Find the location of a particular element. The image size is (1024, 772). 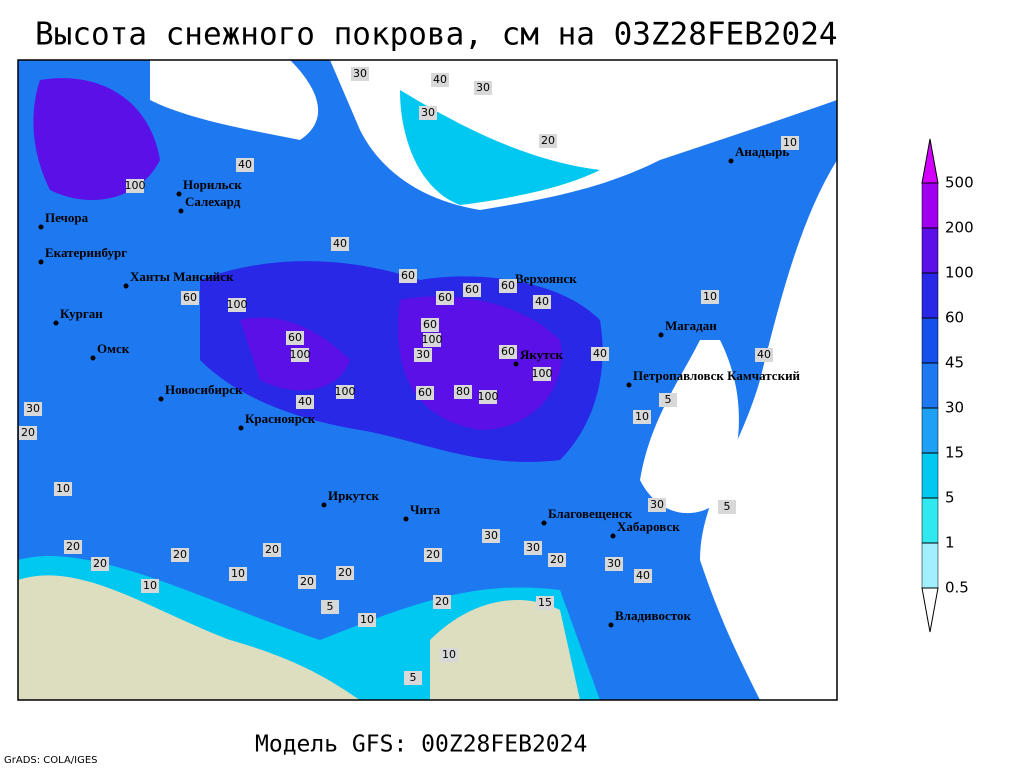

city-label: Владивосток is located at coordinates (653, 615).